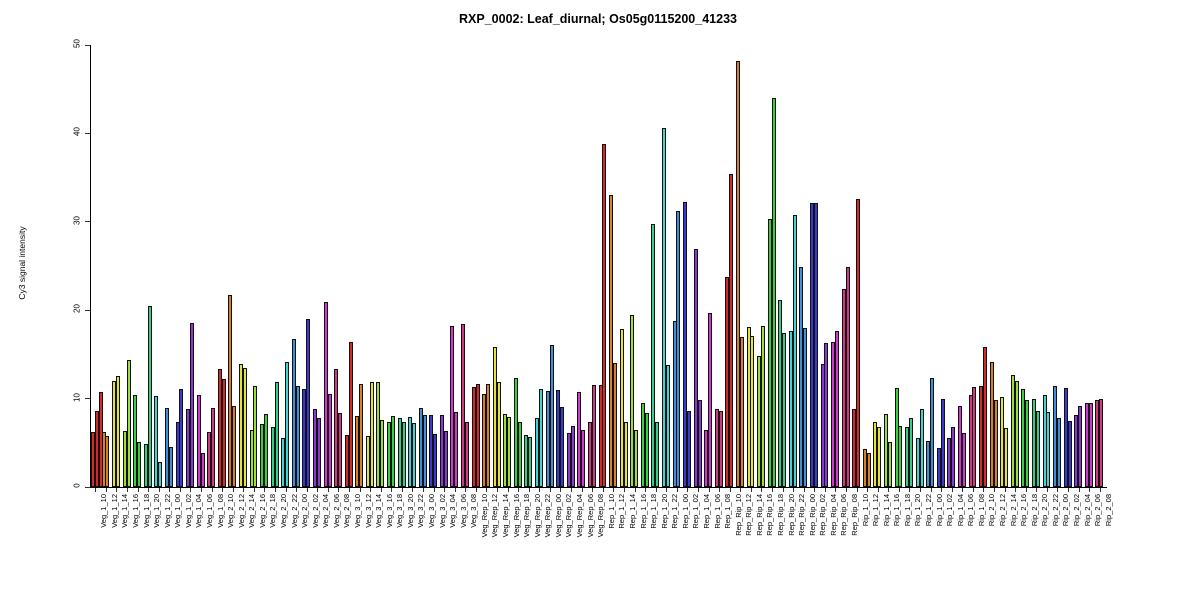 Image resolution: width=1200 pixels, height=600 pixels. Describe the element at coordinates (886, 510) in the screenshot. I see `x-axis-tick-label: Rip_1_14` at that location.